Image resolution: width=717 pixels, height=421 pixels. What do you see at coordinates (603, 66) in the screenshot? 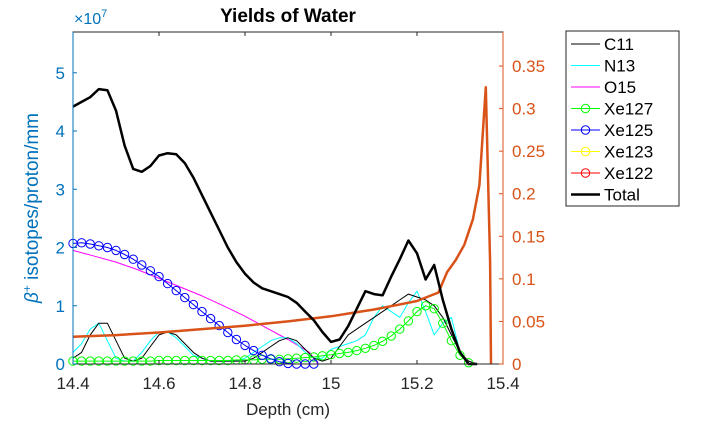
I see `legend-item-n13: N13` at bounding box center [603, 66].